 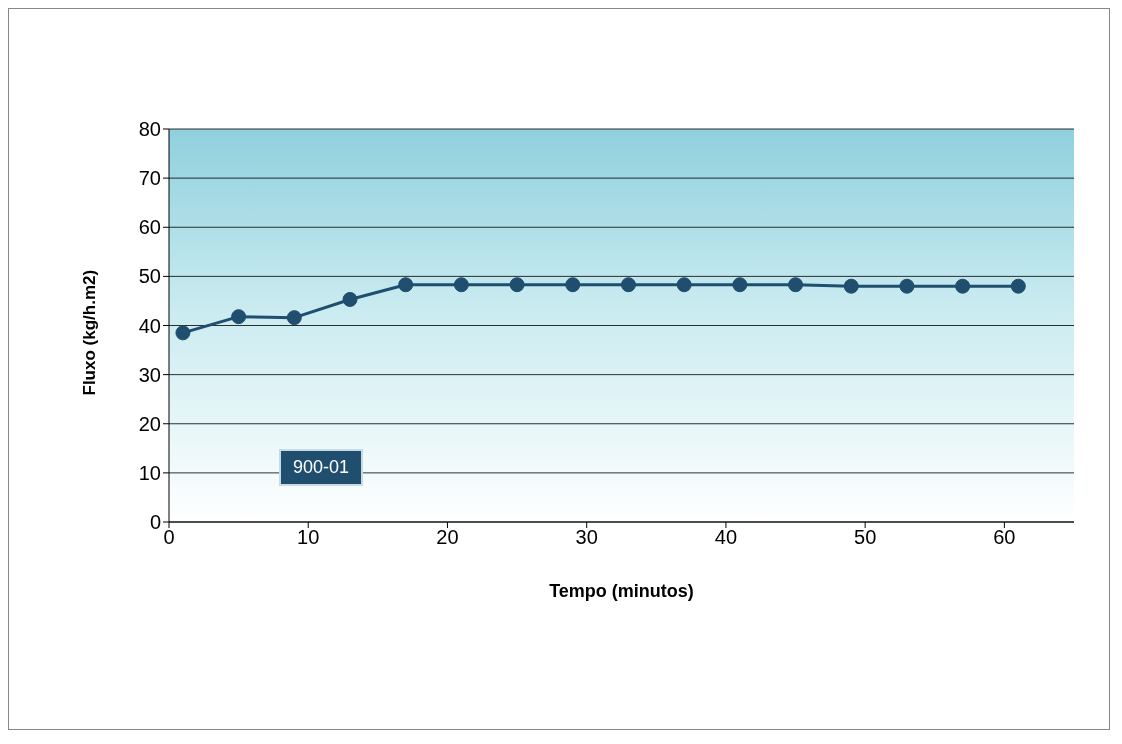 I want to click on y-tick-label: 40, so click(x=149, y=325).